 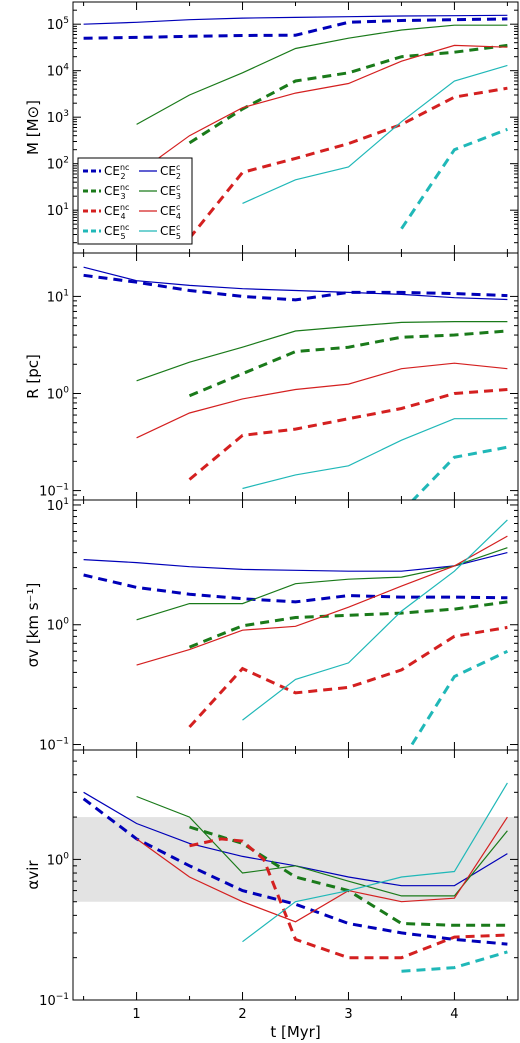 I want to click on legend-box, so click(x=135, y=201).